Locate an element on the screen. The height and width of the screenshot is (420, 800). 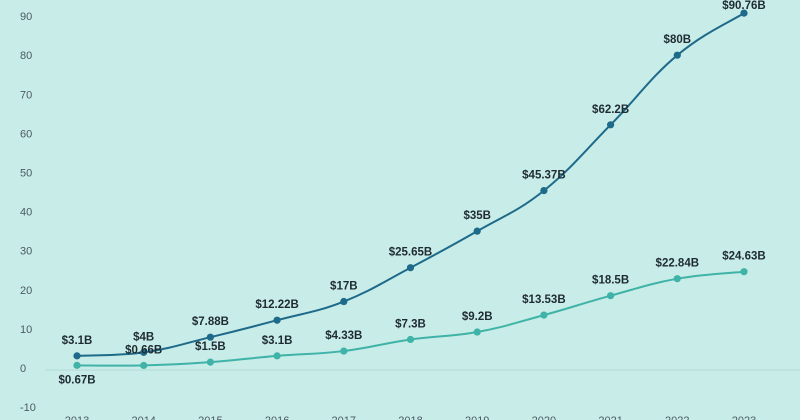
y-tick-label: 40 is located at coordinates (26, 213).